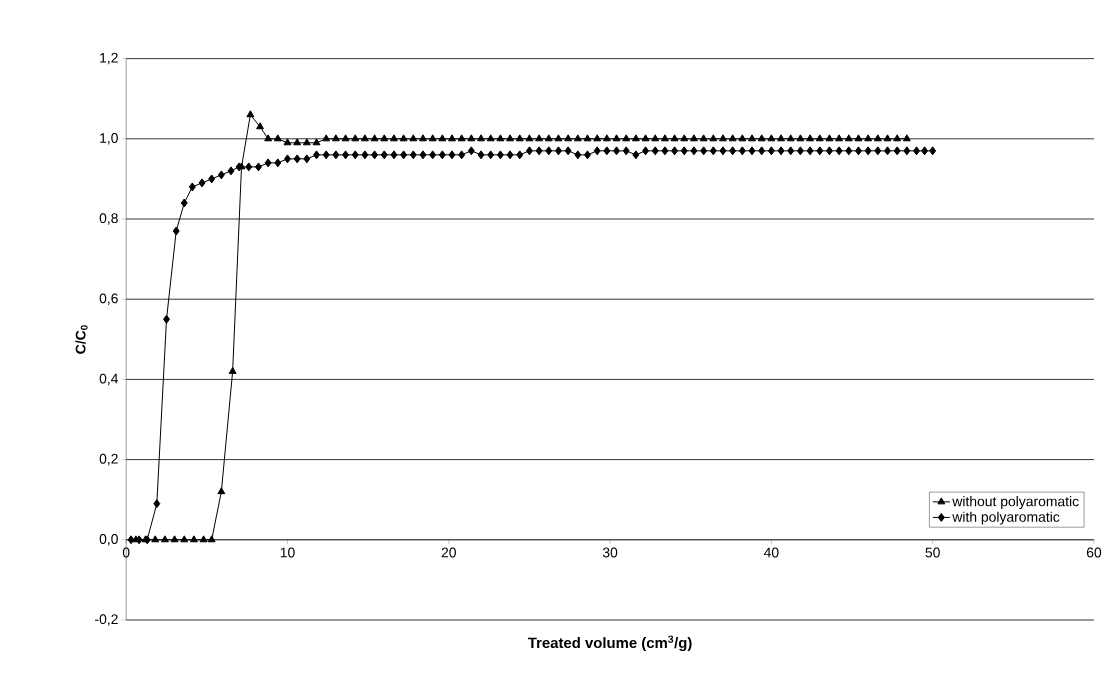  What do you see at coordinates (610, 552) in the screenshot?
I see `x-tick-label: 30` at bounding box center [610, 552].